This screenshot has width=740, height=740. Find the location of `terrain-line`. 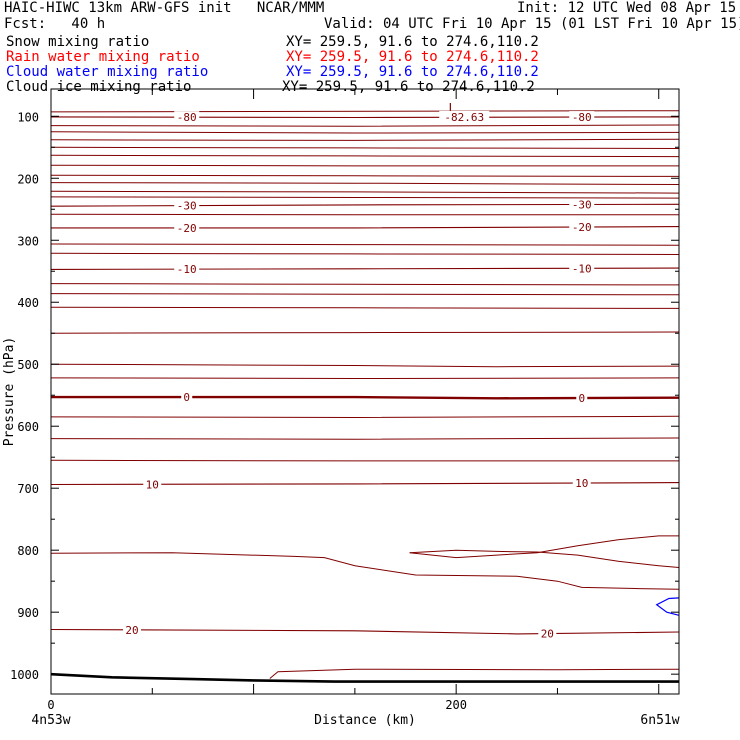

terrain-line is located at coordinates (364, 677).